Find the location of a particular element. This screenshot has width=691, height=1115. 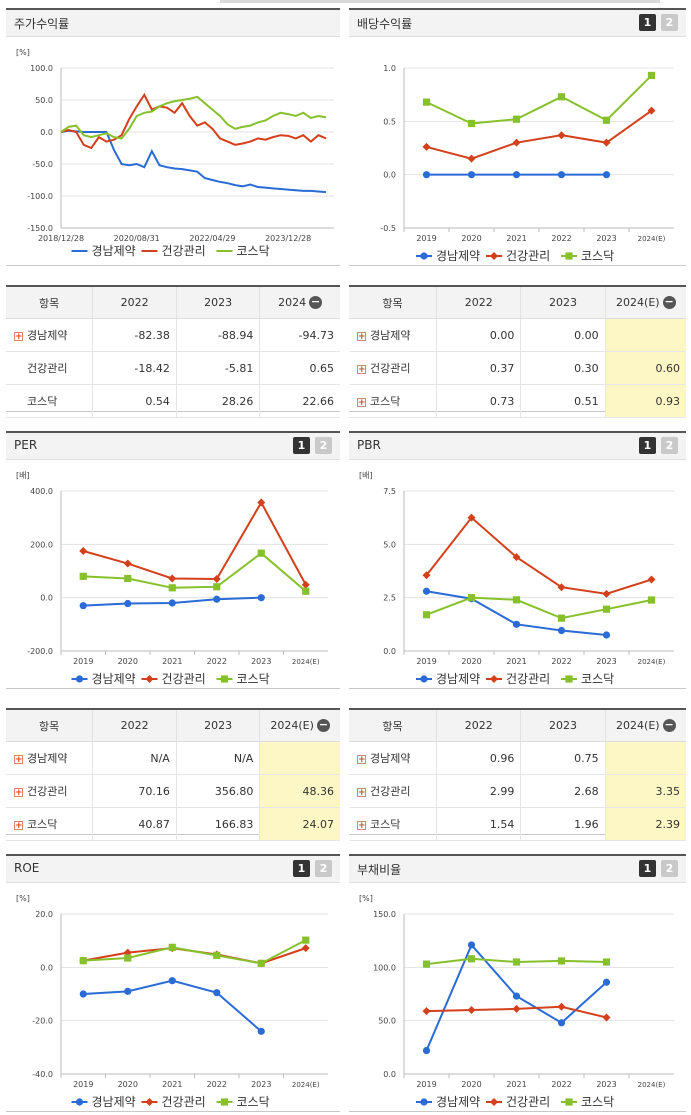

y-tick-label: -0.5 is located at coordinates (388, 228).